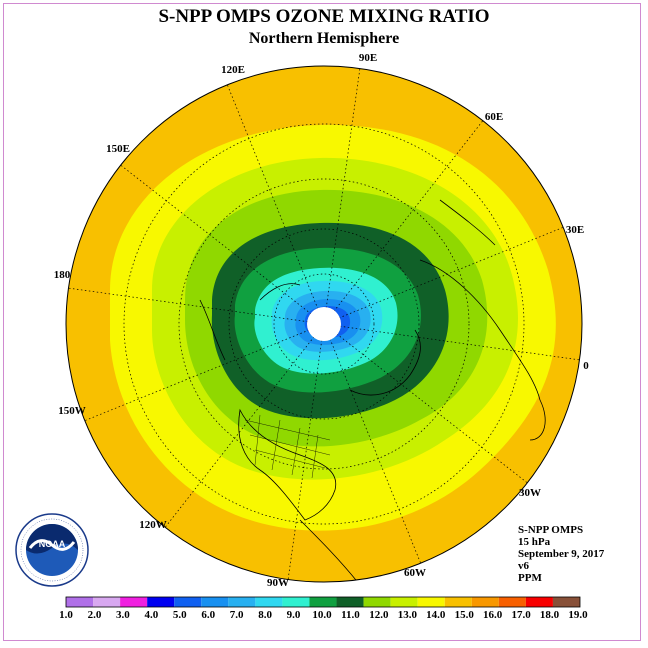 This screenshot has height=648, width=648. Describe the element at coordinates (278, 583) in the screenshot. I see `meridian-label-90w: 90W` at that location.